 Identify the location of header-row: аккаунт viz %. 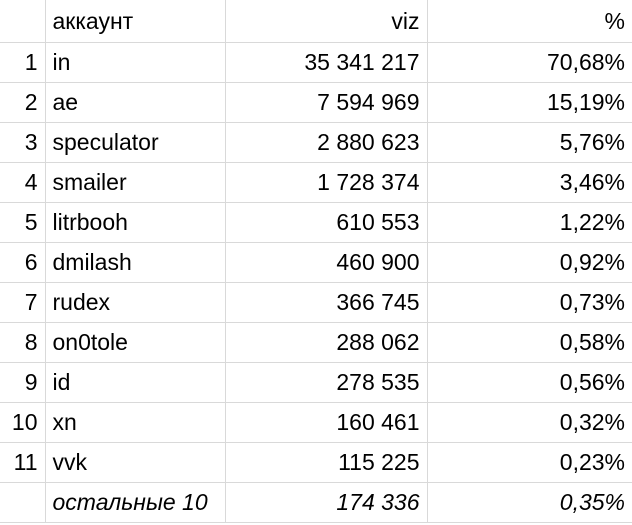
(316, 21).